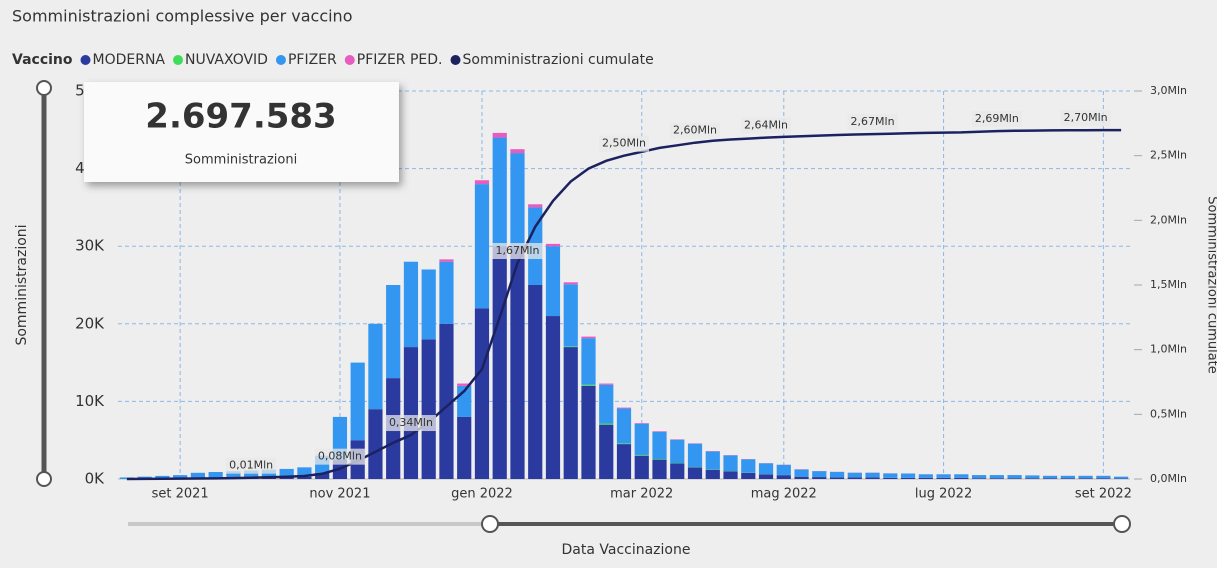 This screenshot has height=568, width=1217. What do you see at coordinates (90, 401) in the screenshot?
I see `y-tick-label: 10K` at bounding box center [90, 401].